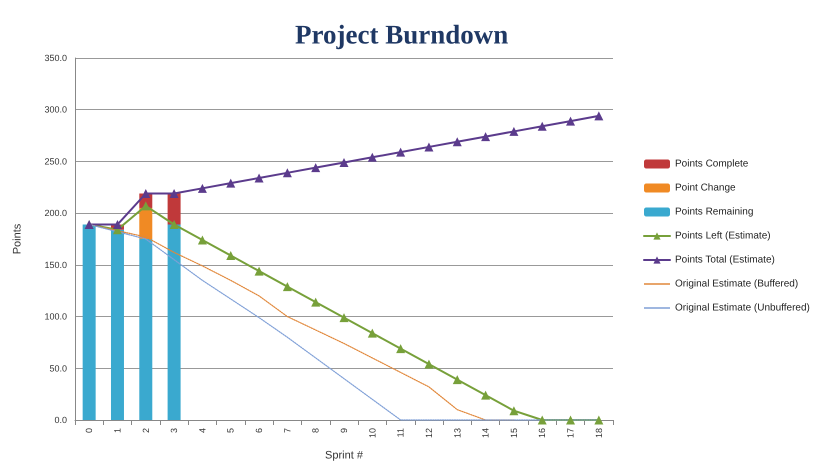  What do you see at coordinates (55, 213) in the screenshot?
I see `y-tick-label: 200.0` at bounding box center [55, 213].